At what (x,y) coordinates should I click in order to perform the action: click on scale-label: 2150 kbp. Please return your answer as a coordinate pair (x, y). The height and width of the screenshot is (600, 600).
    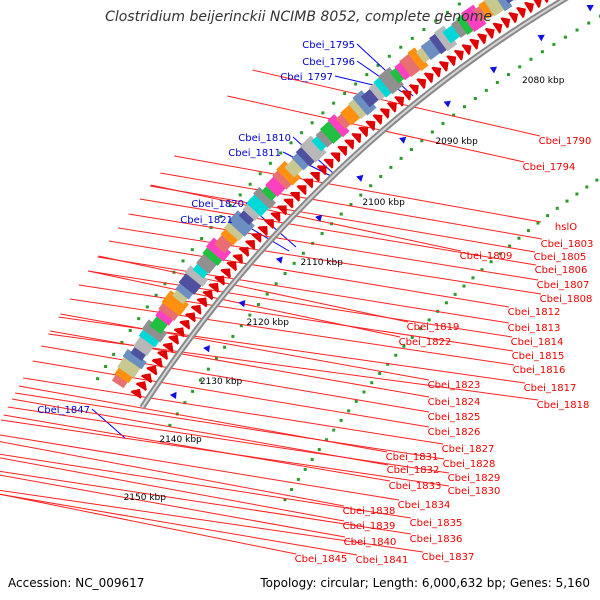
    Looking at the image, I should click on (145, 498).